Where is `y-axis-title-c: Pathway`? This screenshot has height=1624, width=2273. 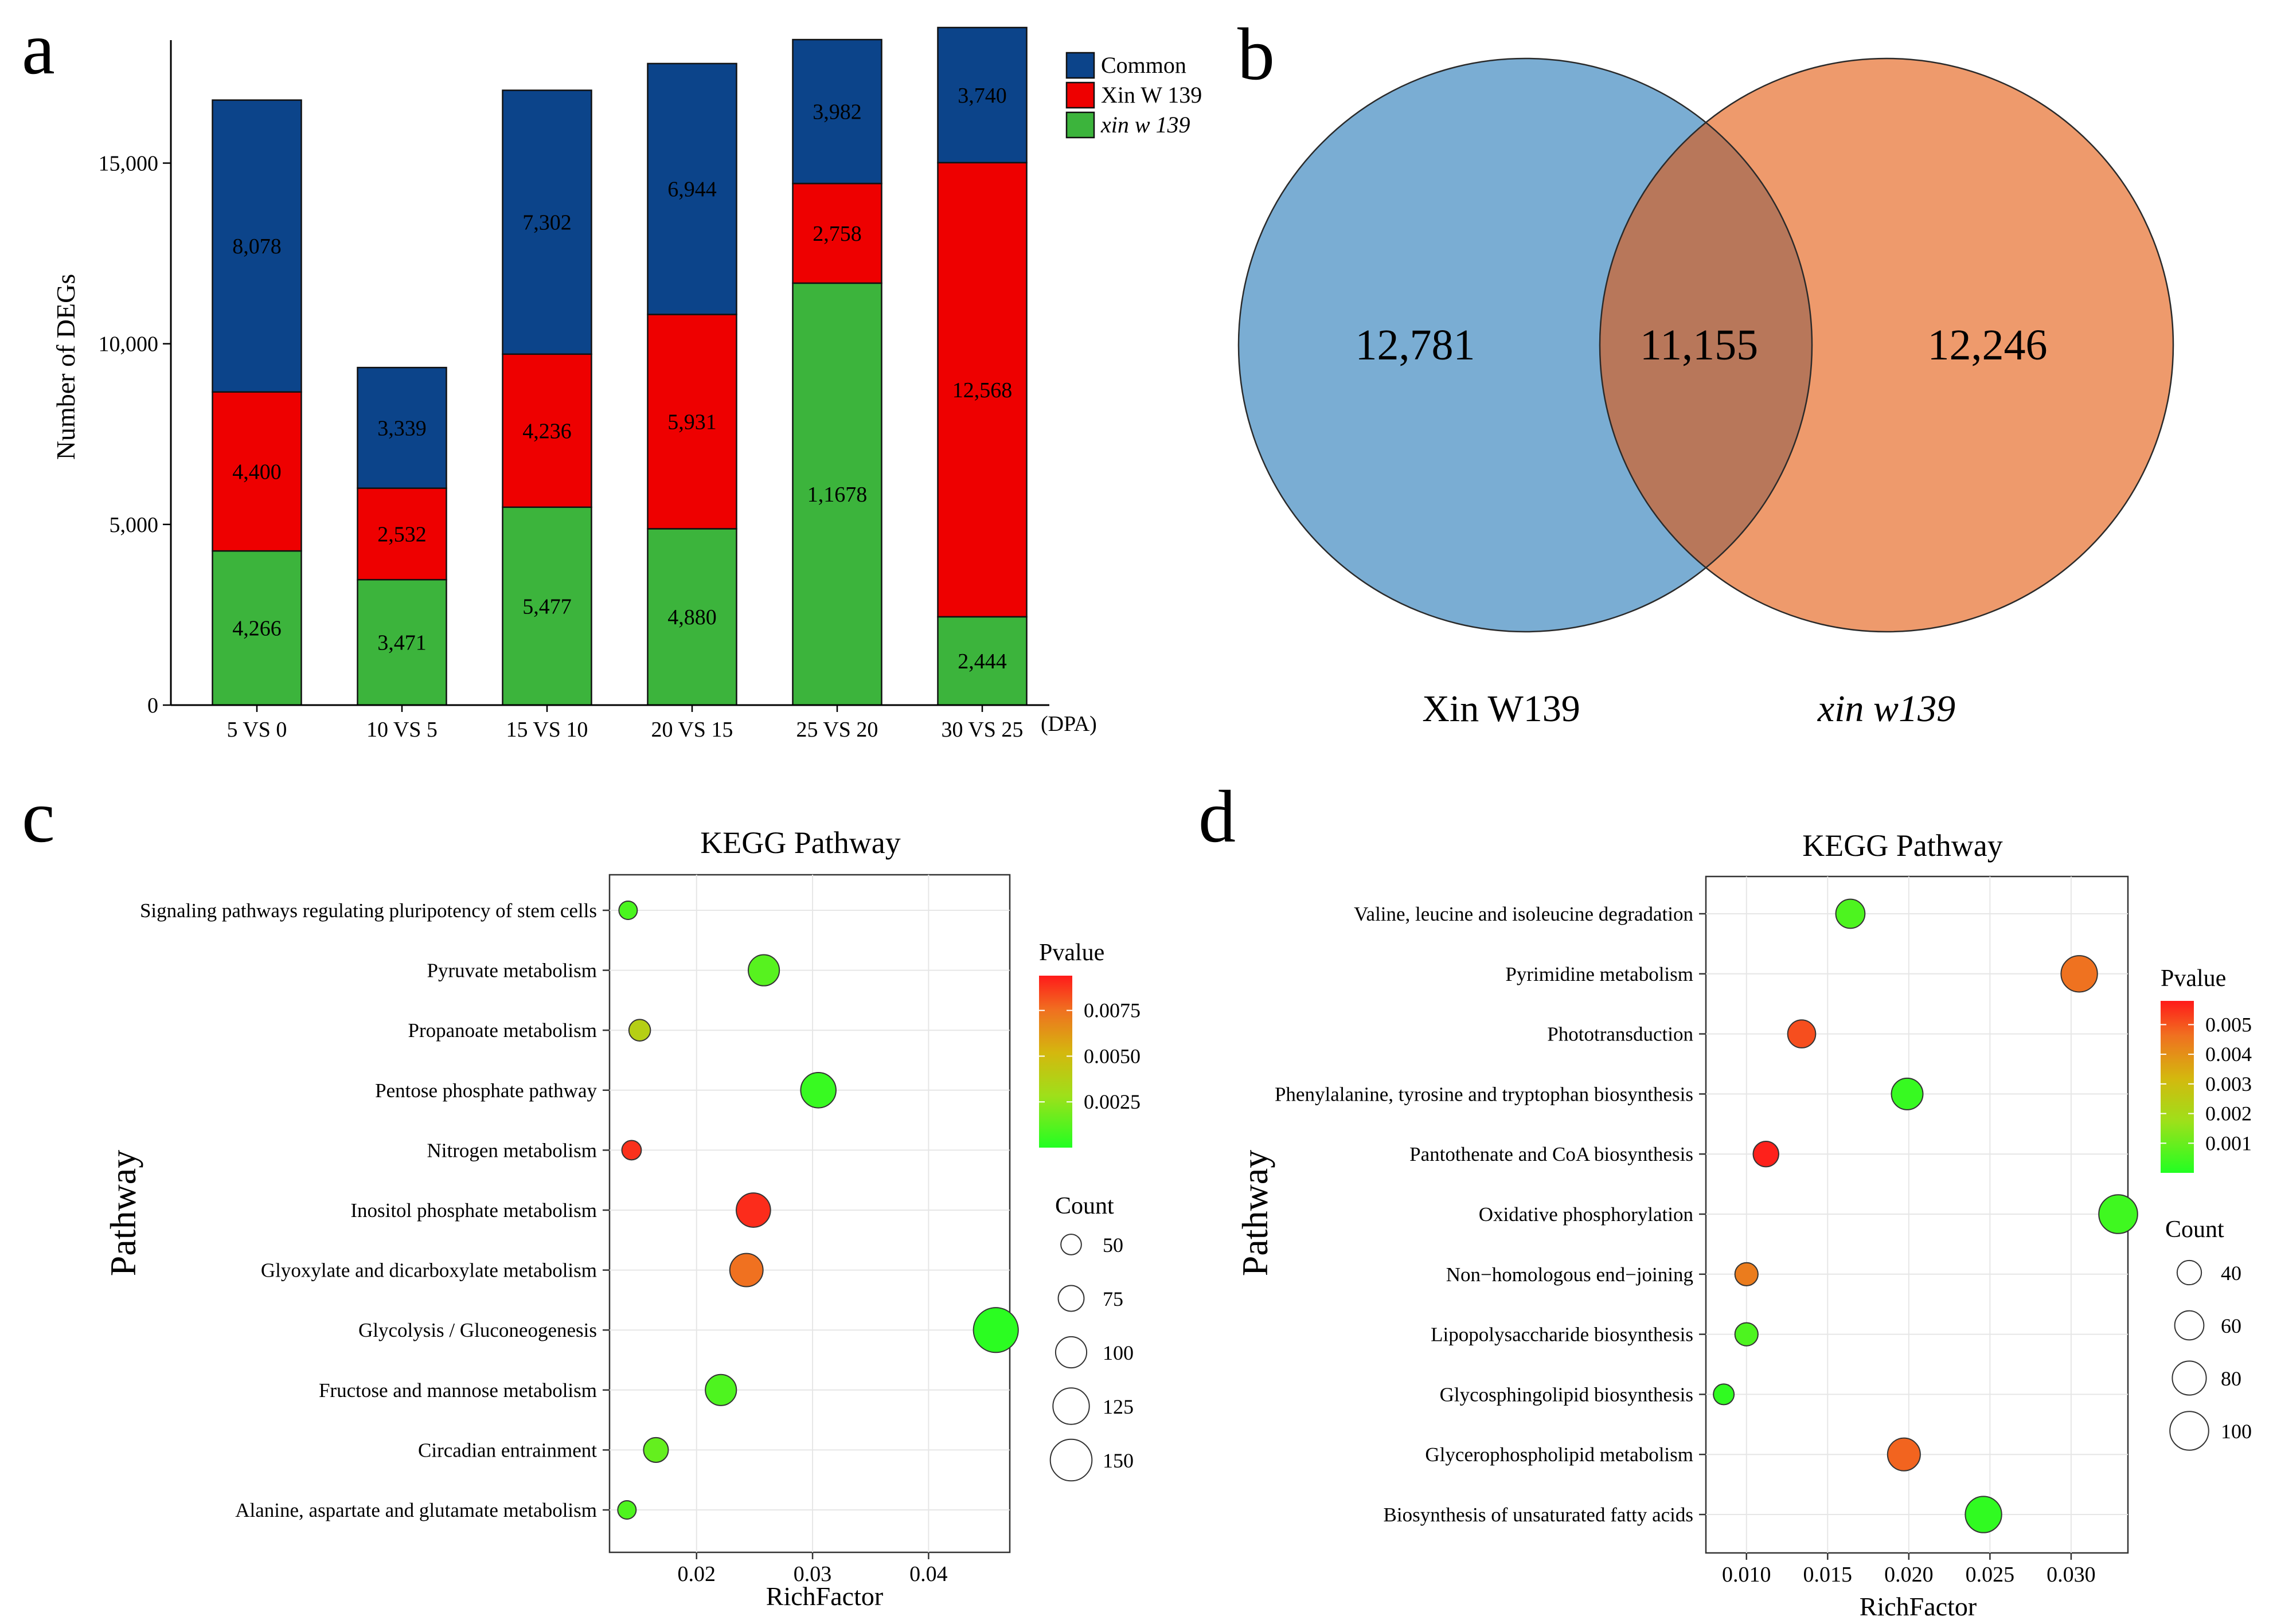
y-axis-title-c: Pathway is located at coordinates (123, 1213).